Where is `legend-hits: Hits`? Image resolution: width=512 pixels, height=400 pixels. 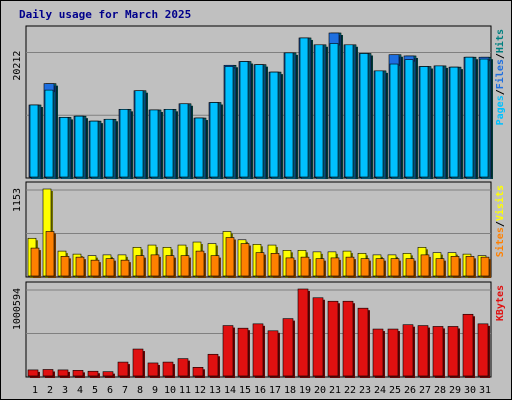 legend-hits: Hits is located at coordinates (500, 41).